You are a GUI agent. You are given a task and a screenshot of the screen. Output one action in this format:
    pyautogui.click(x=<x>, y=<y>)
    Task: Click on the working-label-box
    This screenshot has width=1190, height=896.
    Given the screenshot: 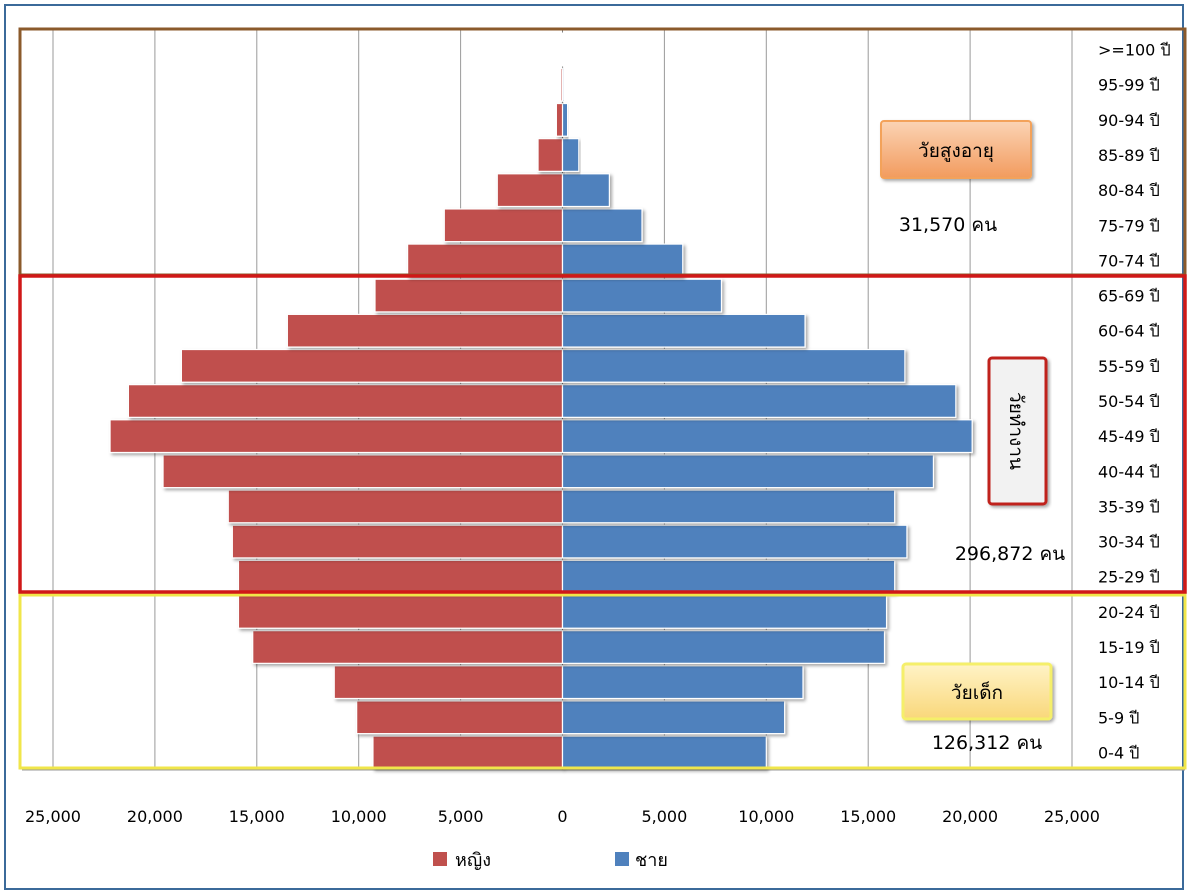 What is the action you would take?
    pyautogui.click(x=1017, y=431)
    